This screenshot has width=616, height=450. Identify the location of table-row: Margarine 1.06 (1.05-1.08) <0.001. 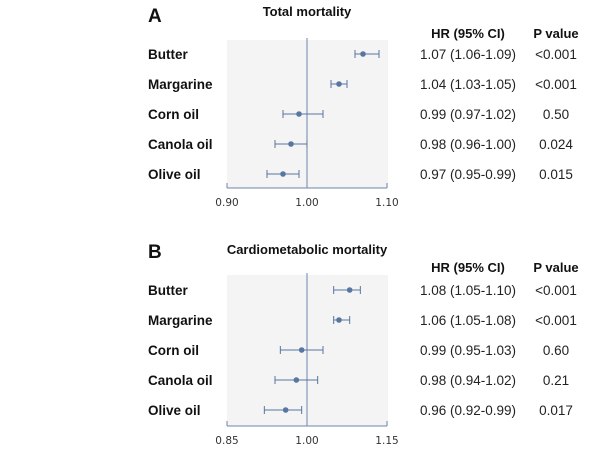
(362, 320).